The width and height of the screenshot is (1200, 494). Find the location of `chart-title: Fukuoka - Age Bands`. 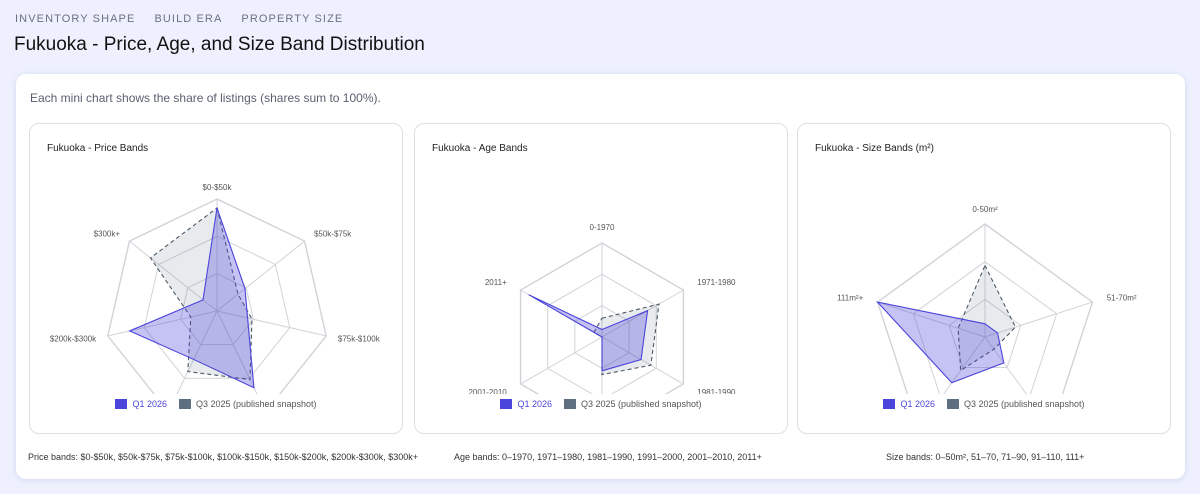

chart-title: Fukuoka - Age Bands is located at coordinates (480, 148).